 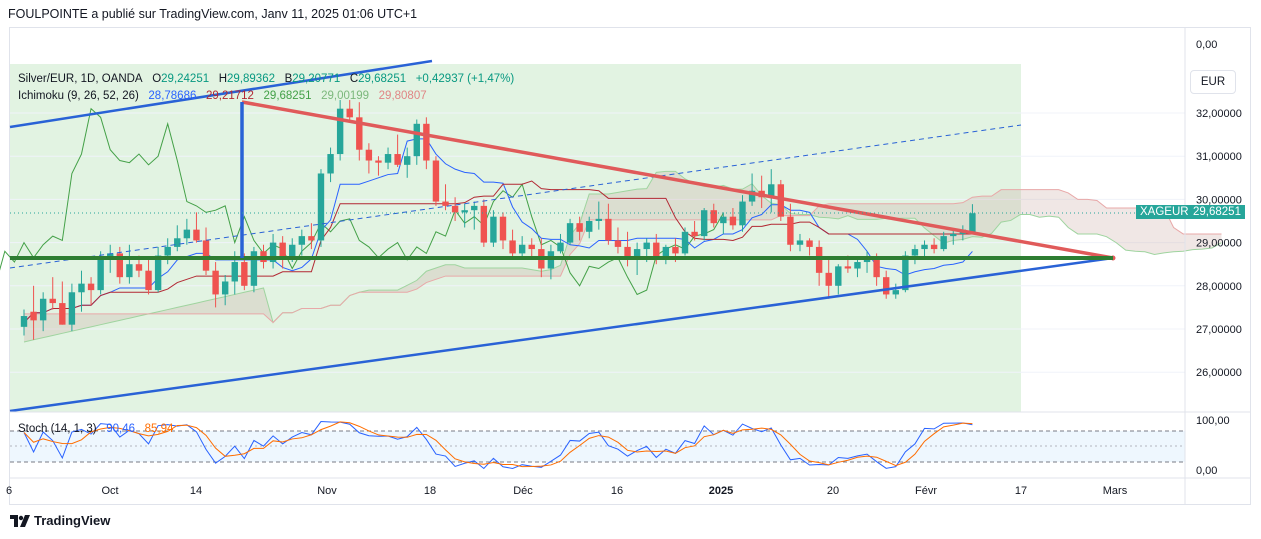 I want to click on close-value: 29,68251, so click(x=382, y=79).